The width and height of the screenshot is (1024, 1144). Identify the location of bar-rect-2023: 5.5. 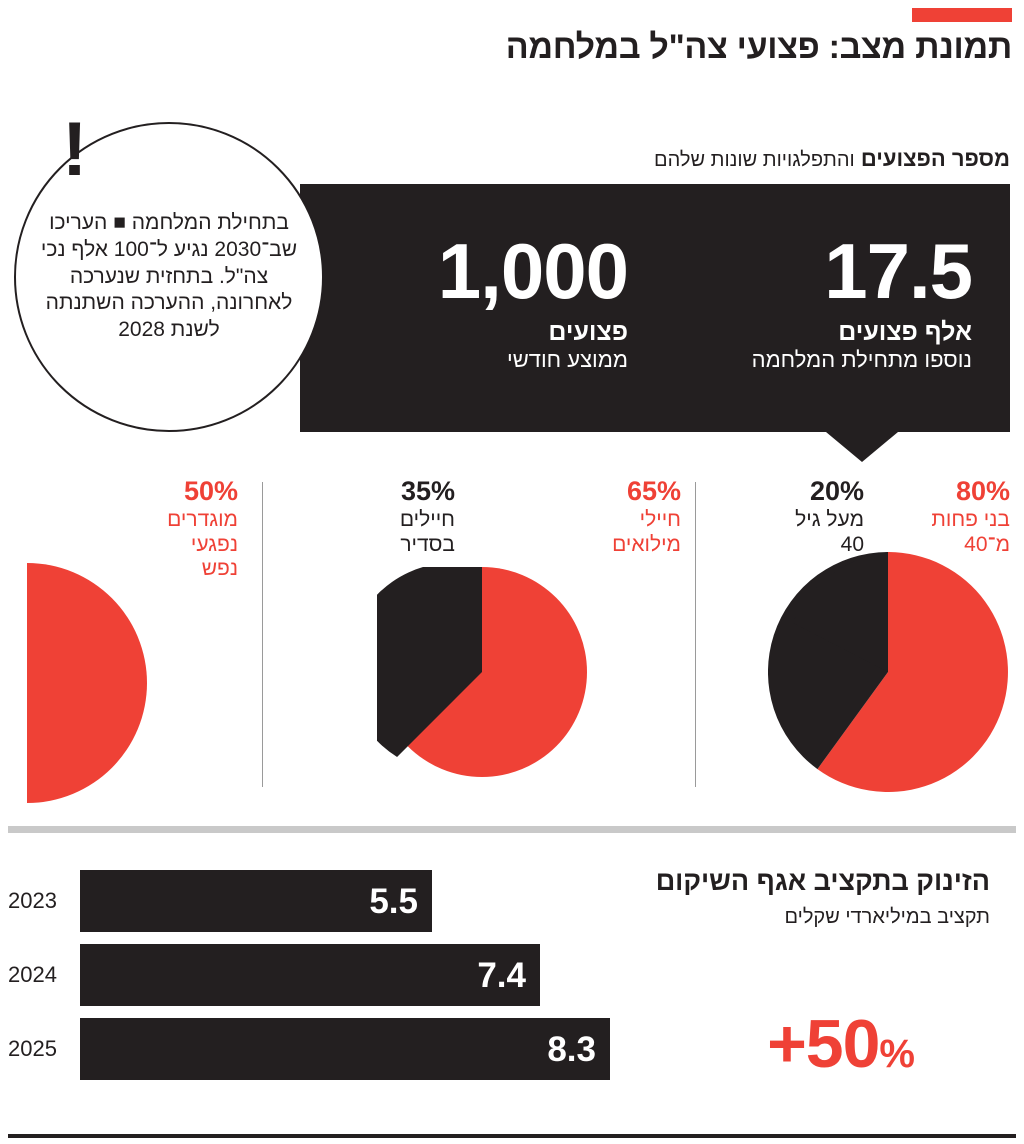
(256, 901).